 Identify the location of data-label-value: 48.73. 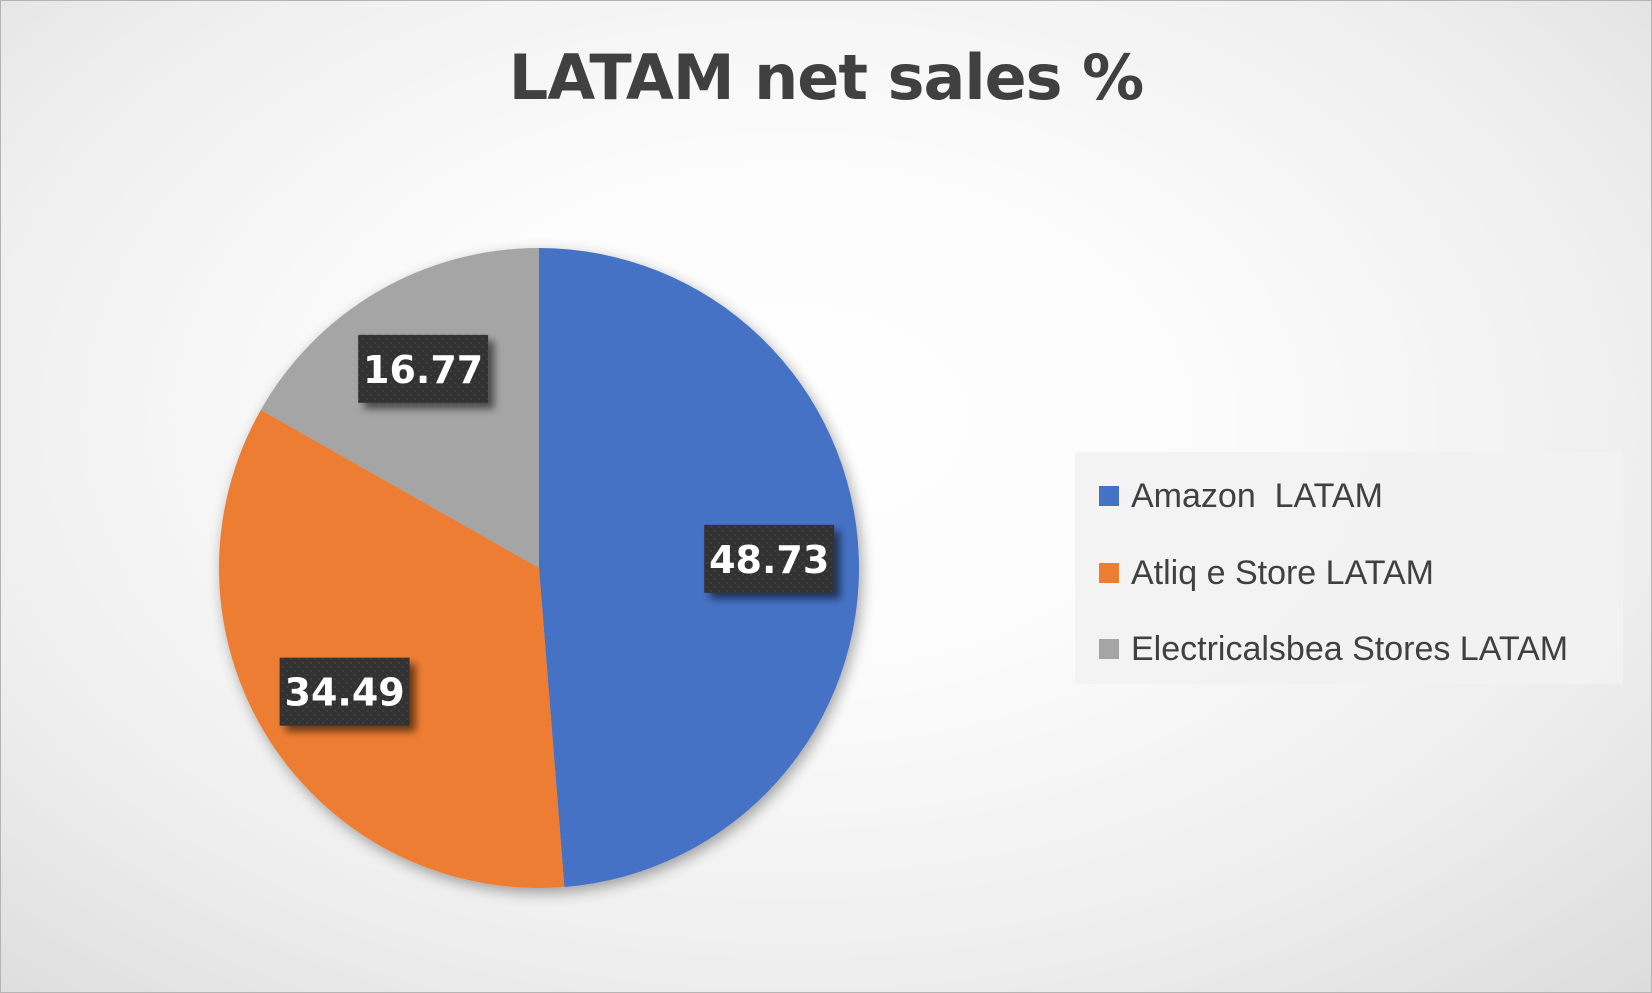
(769, 560).